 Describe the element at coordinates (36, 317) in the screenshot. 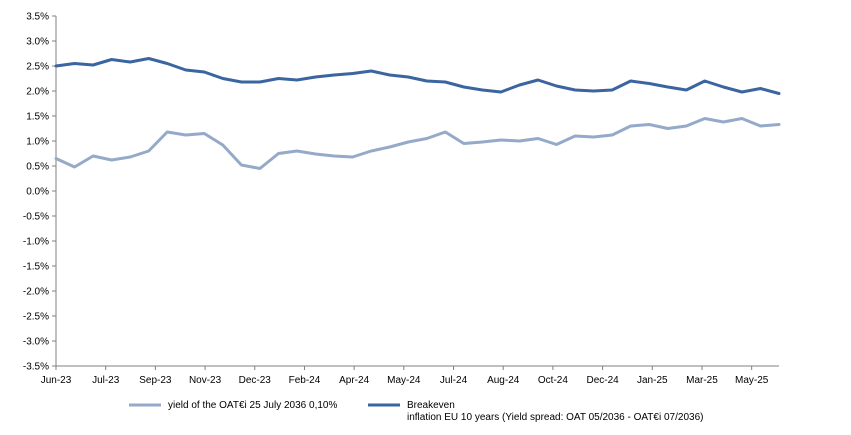

I see `y-tick-label: -2.5%` at that location.